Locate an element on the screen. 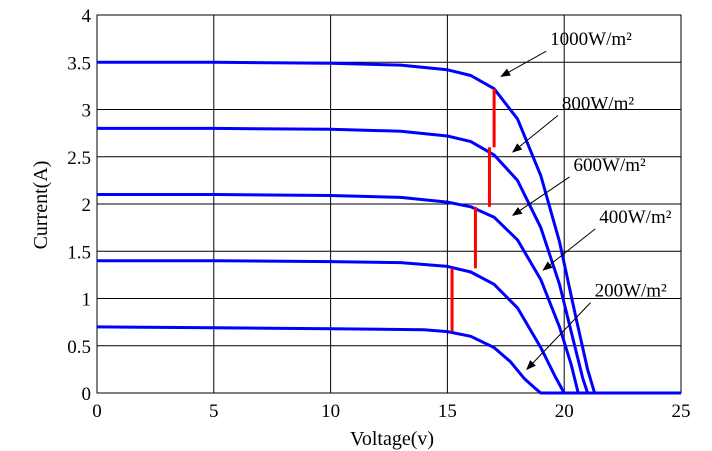 The width and height of the screenshot is (712, 451). y-tick-labels: 0 0.5 1 1.5 2 2.5 3 3.5 4 is located at coordinates (79, 205).